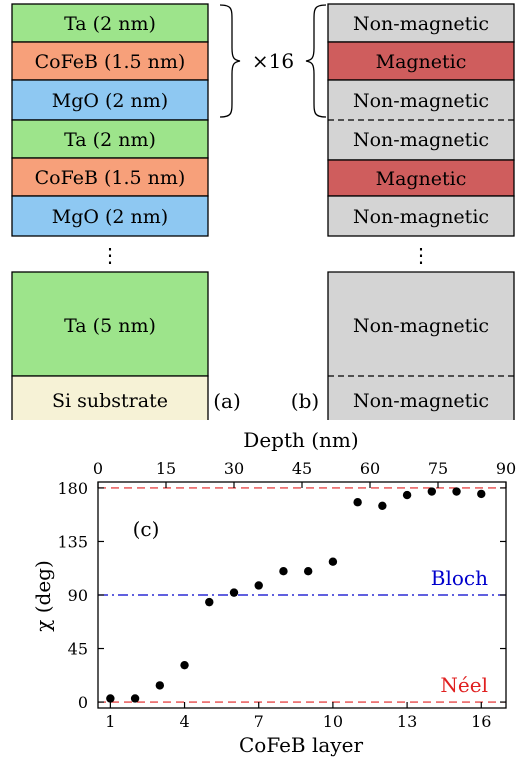  Describe the element at coordinates (146, 529) in the screenshot. I see `panel-label-c: (c)` at that location.